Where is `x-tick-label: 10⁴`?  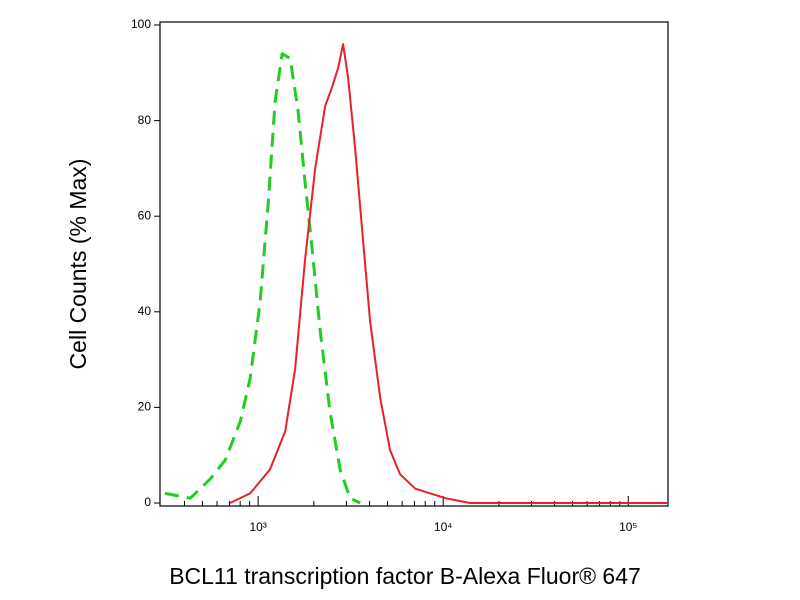 x-tick-label: 10⁴ is located at coordinates (443, 527).